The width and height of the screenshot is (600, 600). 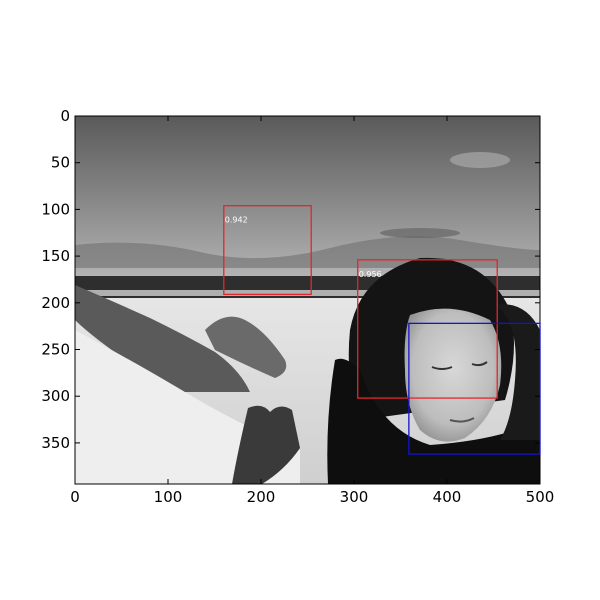 What do you see at coordinates (266, 444) in the screenshot?
I see `shadow` at bounding box center [266, 444].